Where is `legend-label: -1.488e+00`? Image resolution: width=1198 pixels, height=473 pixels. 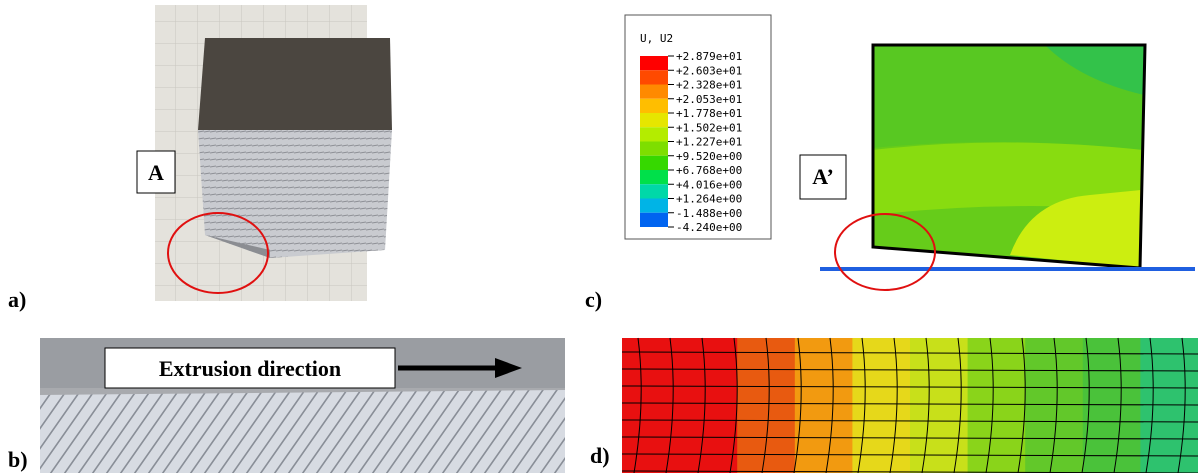 legend-label: -1.488e+00 is located at coordinates (709, 213).